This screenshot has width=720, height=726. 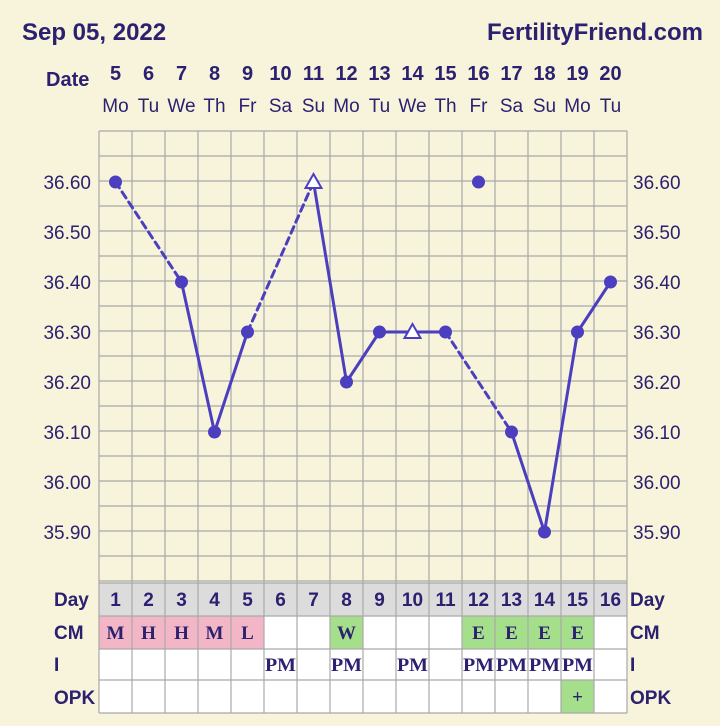 What do you see at coordinates (247, 74) in the screenshot?
I see `date-label: 9` at bounding box center [247, 74].